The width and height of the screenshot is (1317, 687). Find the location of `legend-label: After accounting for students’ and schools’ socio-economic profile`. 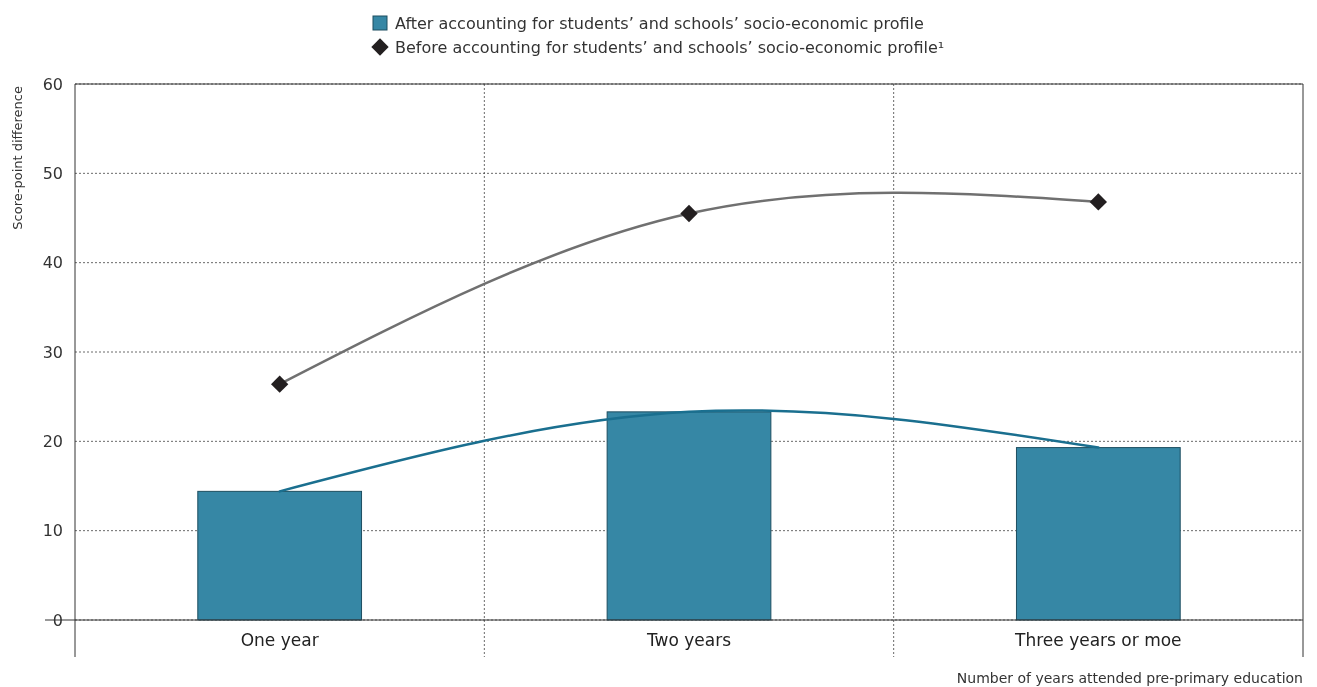

legend-label: After accounting for students’ and schools’ socio-economic profile is located at coordinates (659, 23).